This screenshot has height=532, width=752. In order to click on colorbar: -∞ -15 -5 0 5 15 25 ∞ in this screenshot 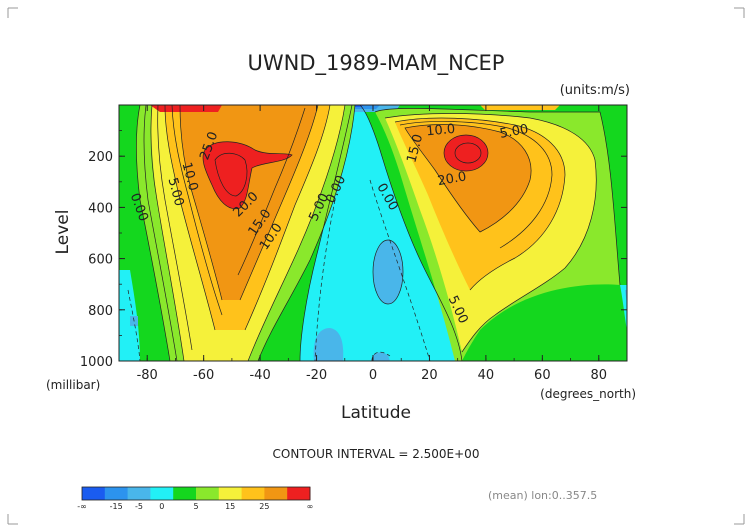, I will do `click(195, 498)`.